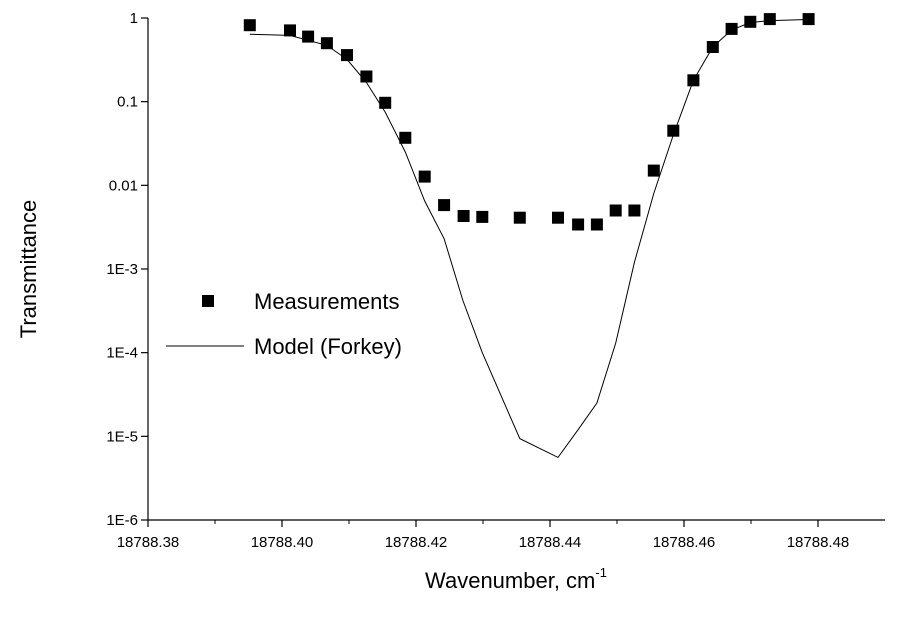 The image size is (901, 622). What do you see at coordinates (122, 269) in the screenshot?
I see `y-tick-label: 1E-3` at bounding box center [122, 269].